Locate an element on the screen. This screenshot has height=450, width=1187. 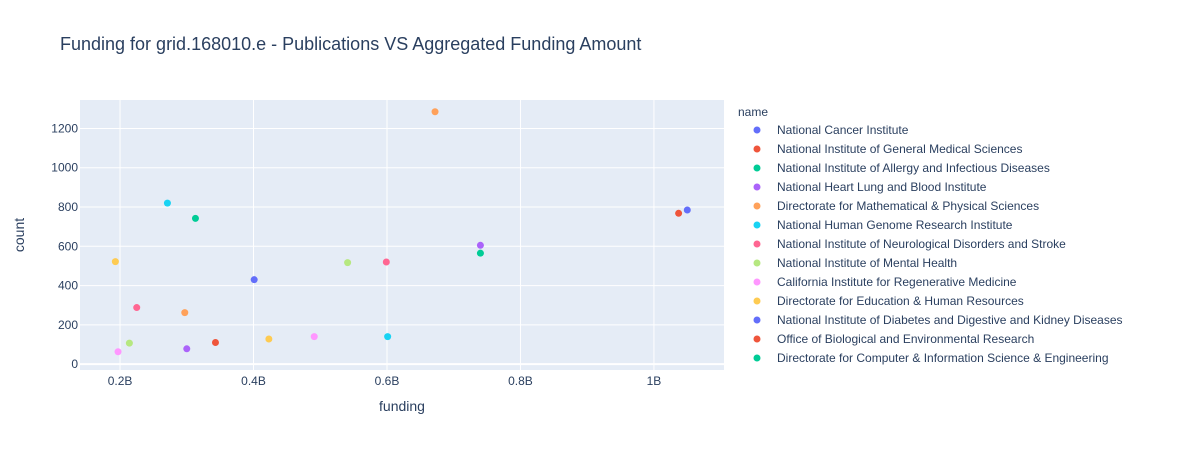
y-tick-label: 400 is located at coordinates (68, 286).